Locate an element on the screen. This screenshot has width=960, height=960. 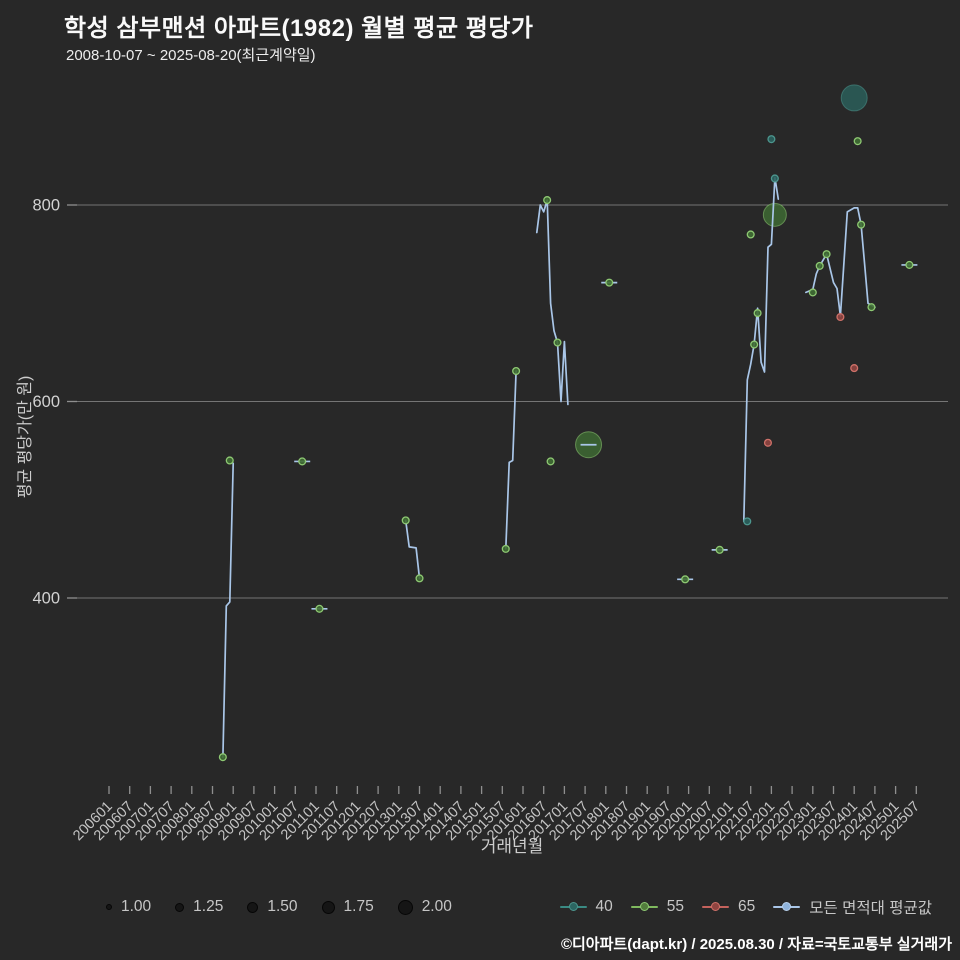
size-legend-item: 1.75 is located at coordinates (347, 907).